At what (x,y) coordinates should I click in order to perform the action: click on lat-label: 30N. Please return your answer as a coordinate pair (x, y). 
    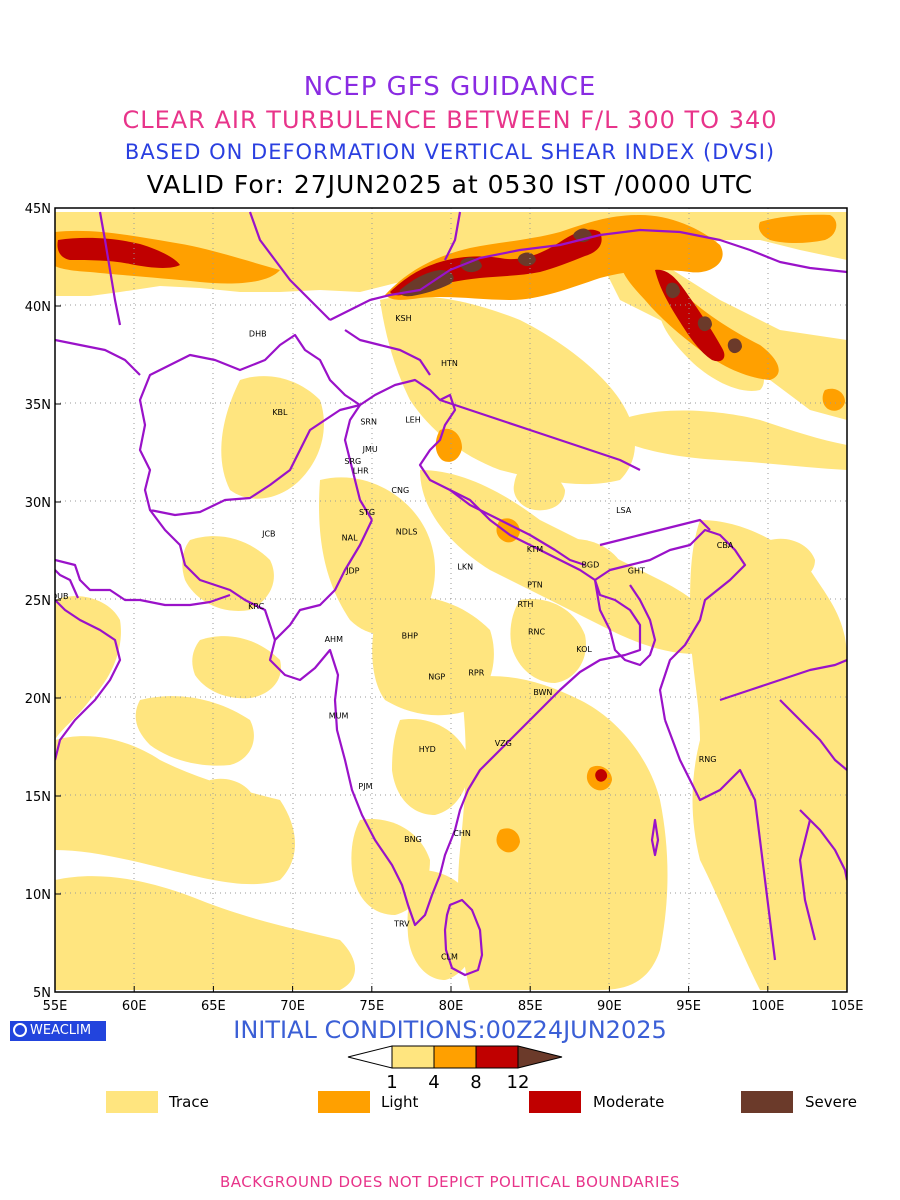
    Looking at the image, I should click on (38, 503).